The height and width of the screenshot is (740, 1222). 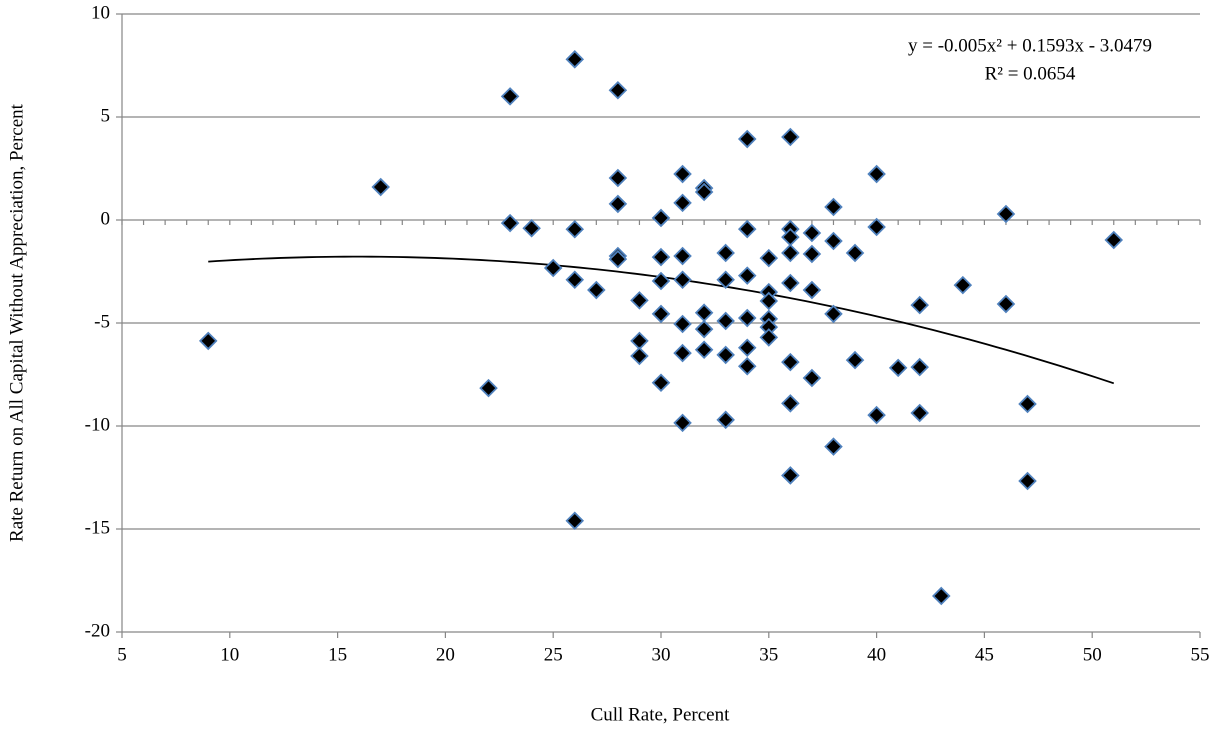 I want to click on x-tick-label: 35, so click(x=768, y=654).